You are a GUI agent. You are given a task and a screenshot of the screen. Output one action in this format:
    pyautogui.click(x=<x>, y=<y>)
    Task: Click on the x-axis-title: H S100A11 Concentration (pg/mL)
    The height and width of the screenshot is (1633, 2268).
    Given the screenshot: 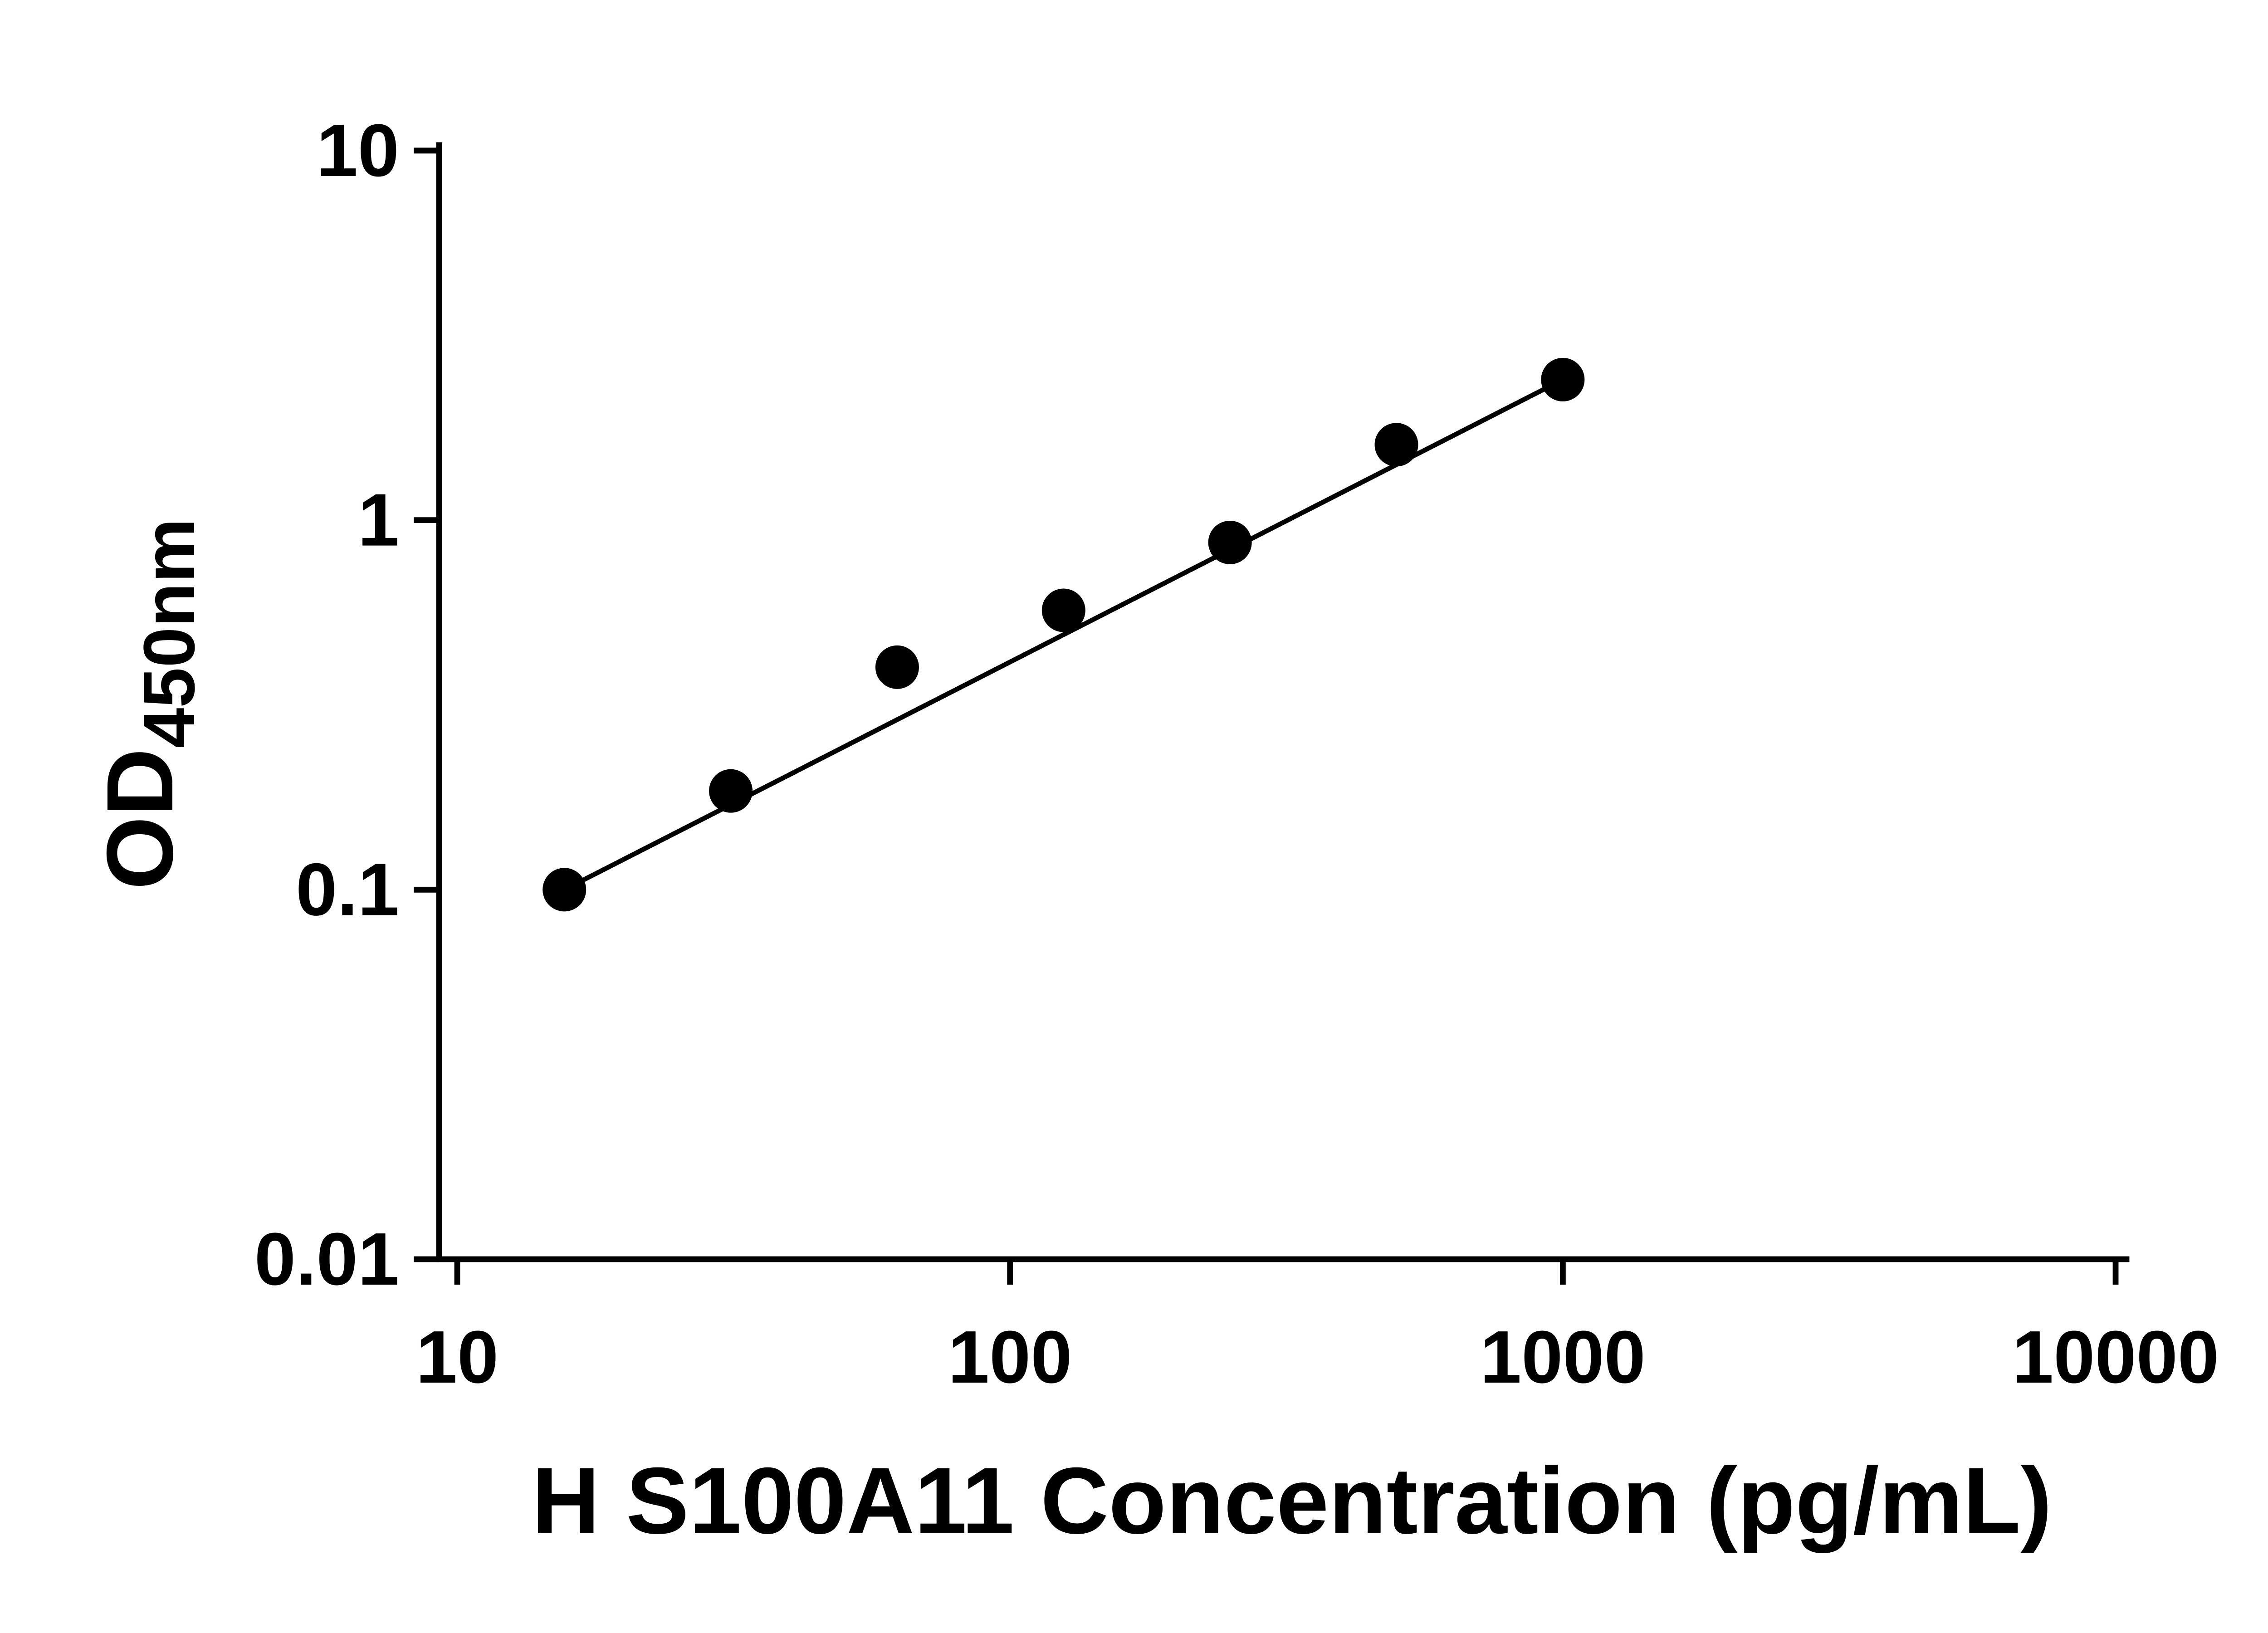 What is the action you would take?
    pyautogui.click(x=1292, y=1501)
    